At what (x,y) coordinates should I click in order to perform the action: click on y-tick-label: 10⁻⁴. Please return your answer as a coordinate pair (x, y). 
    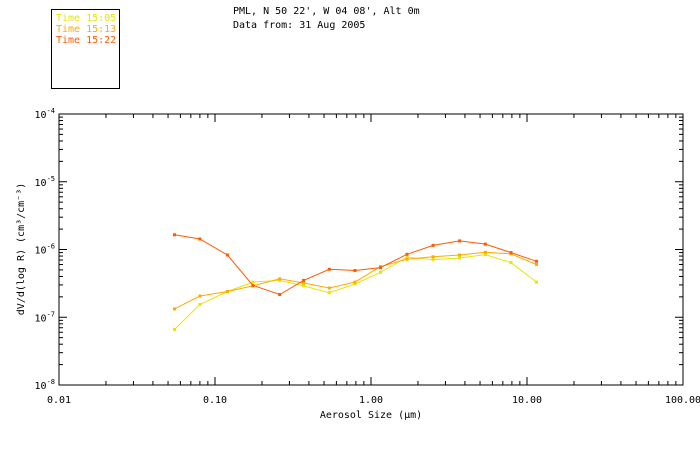
    Looking at the image, I should click on (45, 114).